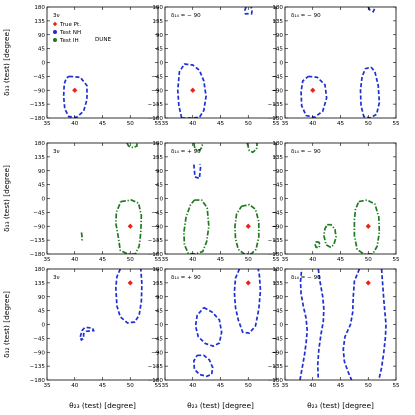 This screenshot has width=415, height=415. Describe the element at coordinates (6, 324) in the screenshot. I see `y-axis-label: δ₁₂ (test) [degree]` at that location.